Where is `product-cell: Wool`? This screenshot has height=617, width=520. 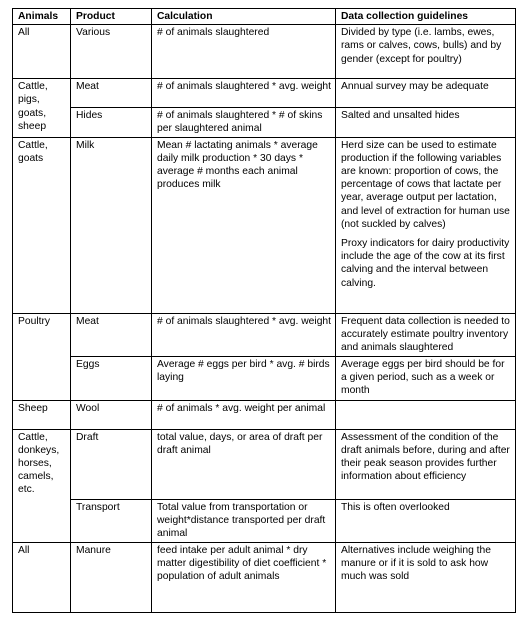
product-cell: Wool is located at coordinates (111, 414).